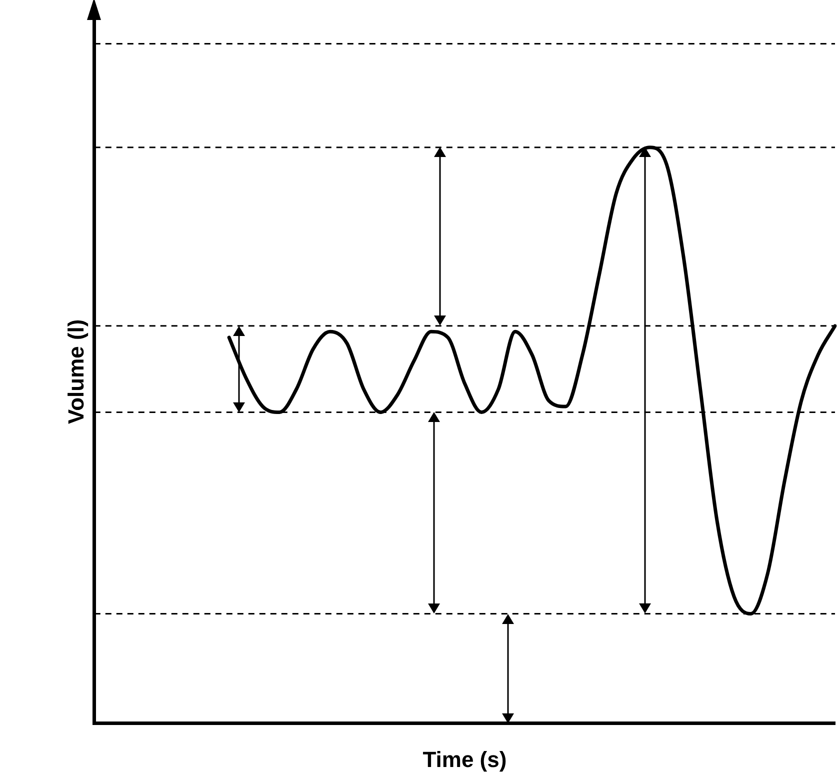 This screenshot has width=840, height=783. What do you see at coordinates (464, 759) in the screenshot?
I see `x-axis-title: Time (s)` at bounding box center [464, 759].